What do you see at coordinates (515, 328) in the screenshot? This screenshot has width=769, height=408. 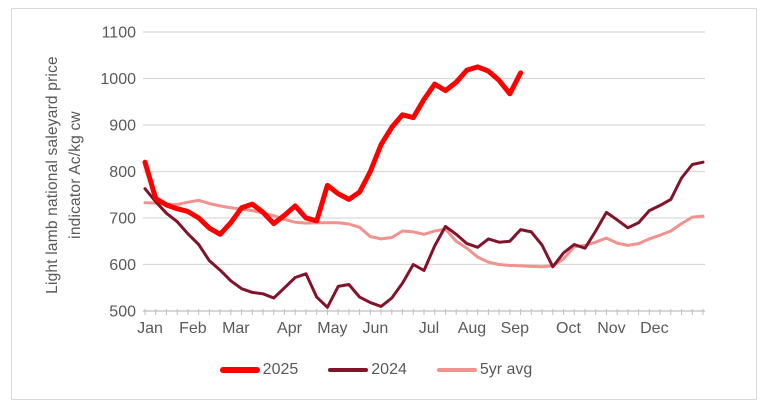 I see `x-month-label: Sep` at bounding box center [515, 328].